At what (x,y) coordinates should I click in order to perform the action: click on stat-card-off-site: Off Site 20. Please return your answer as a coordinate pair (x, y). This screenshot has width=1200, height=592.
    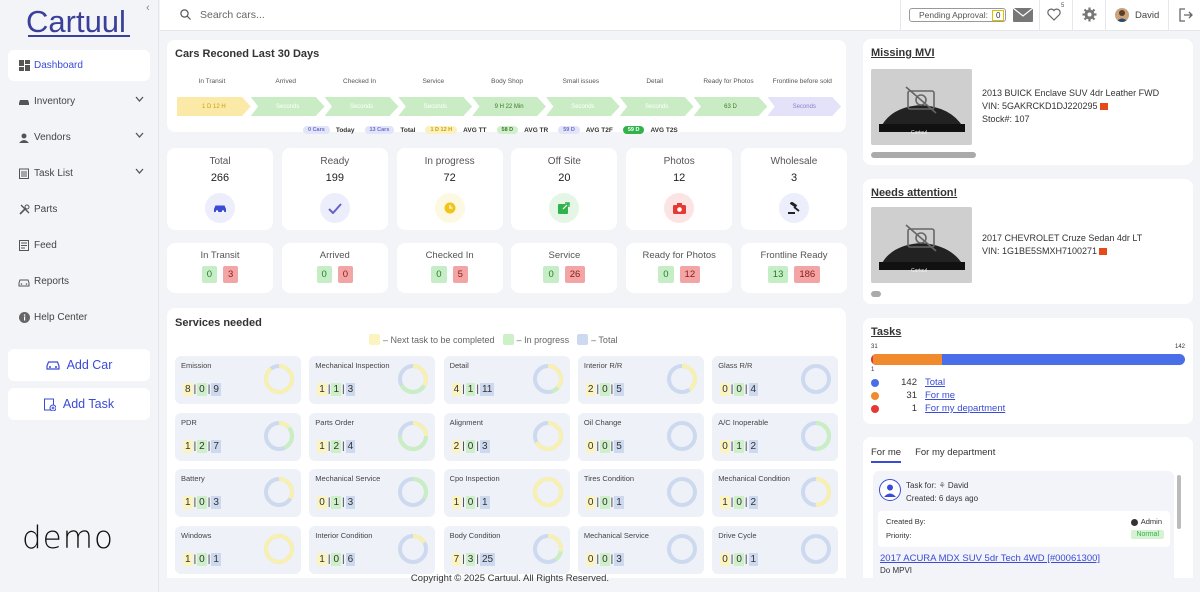
    Looking at the image, I should click on (564, 189).